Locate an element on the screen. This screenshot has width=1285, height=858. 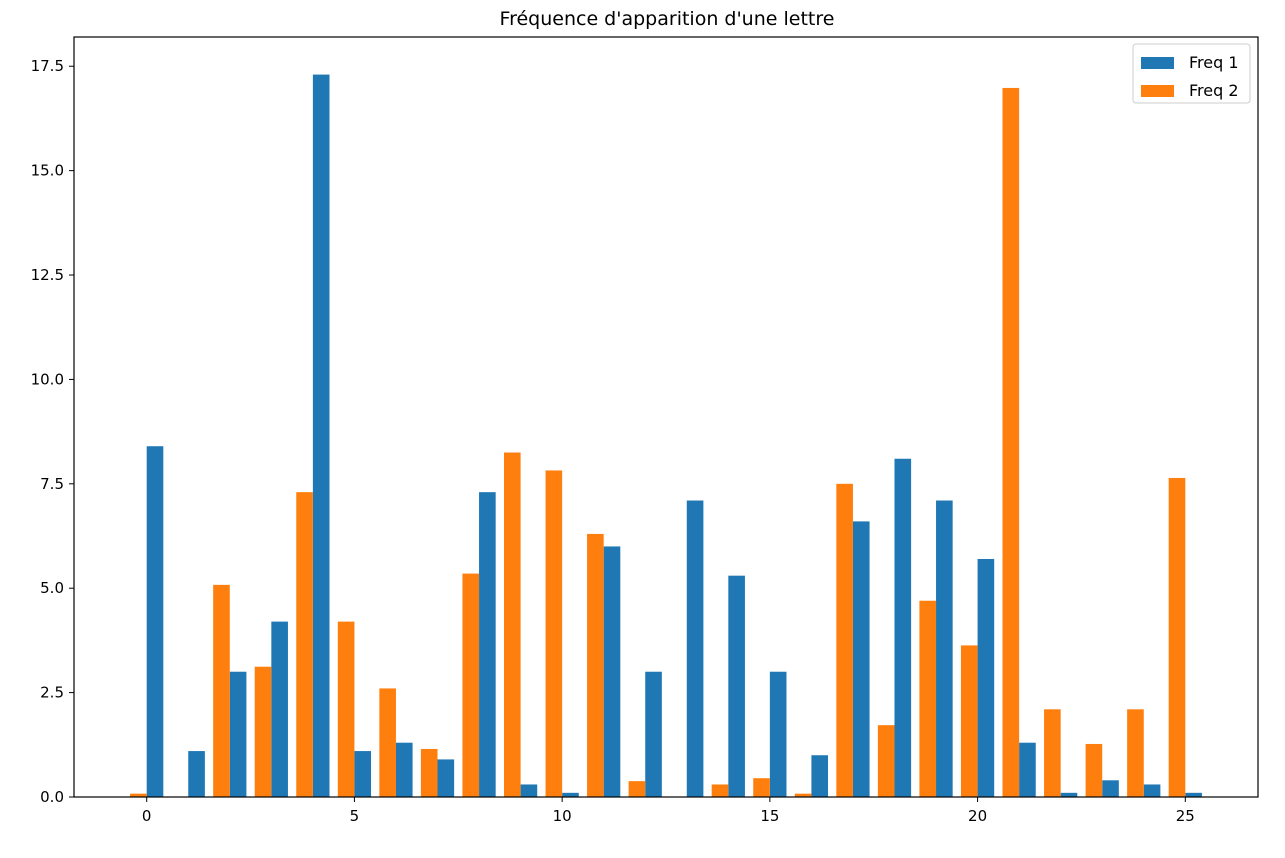
y-tick-label: 0.0 is located at coordinates (52, 797).